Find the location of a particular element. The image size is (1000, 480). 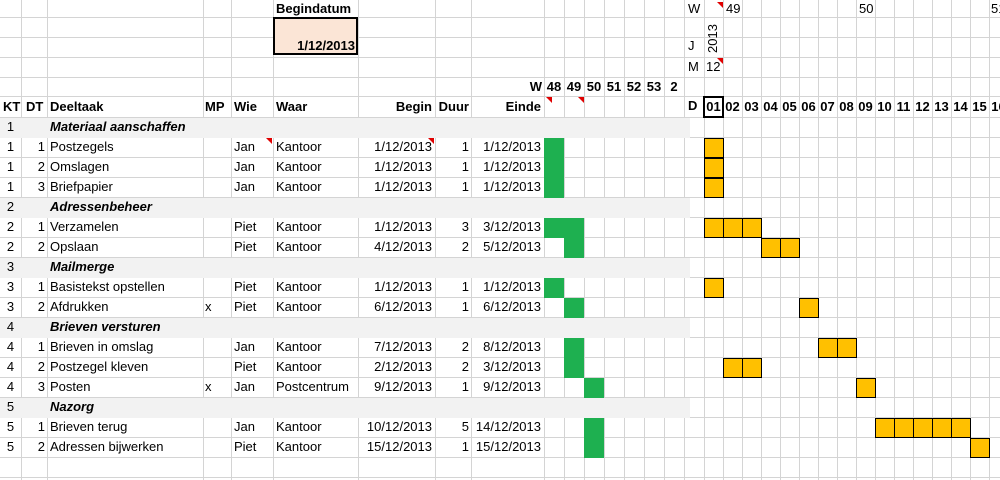

cell-task: Basistekst opstellen is located at coordinates (107, 286).